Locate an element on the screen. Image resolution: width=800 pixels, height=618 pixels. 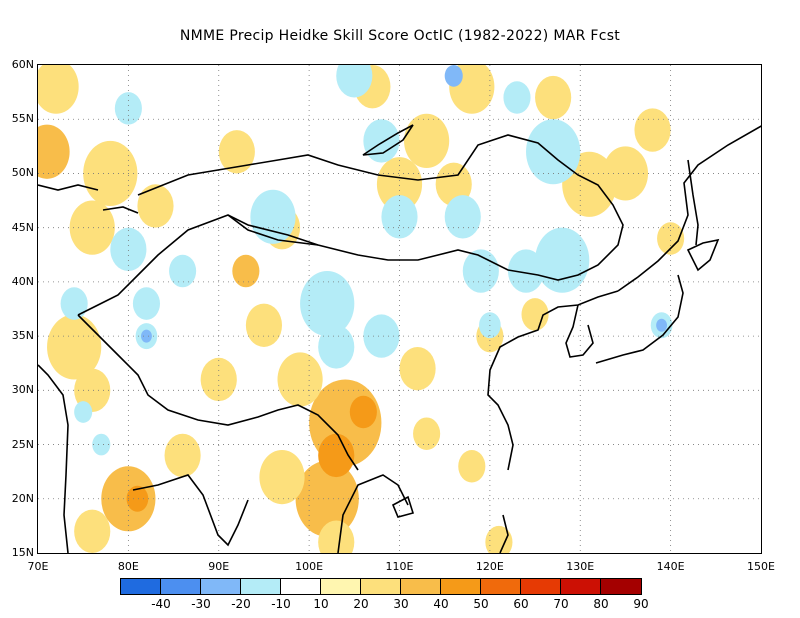
colorbar-tick-label: 40 is located at coordinates (441, 604).